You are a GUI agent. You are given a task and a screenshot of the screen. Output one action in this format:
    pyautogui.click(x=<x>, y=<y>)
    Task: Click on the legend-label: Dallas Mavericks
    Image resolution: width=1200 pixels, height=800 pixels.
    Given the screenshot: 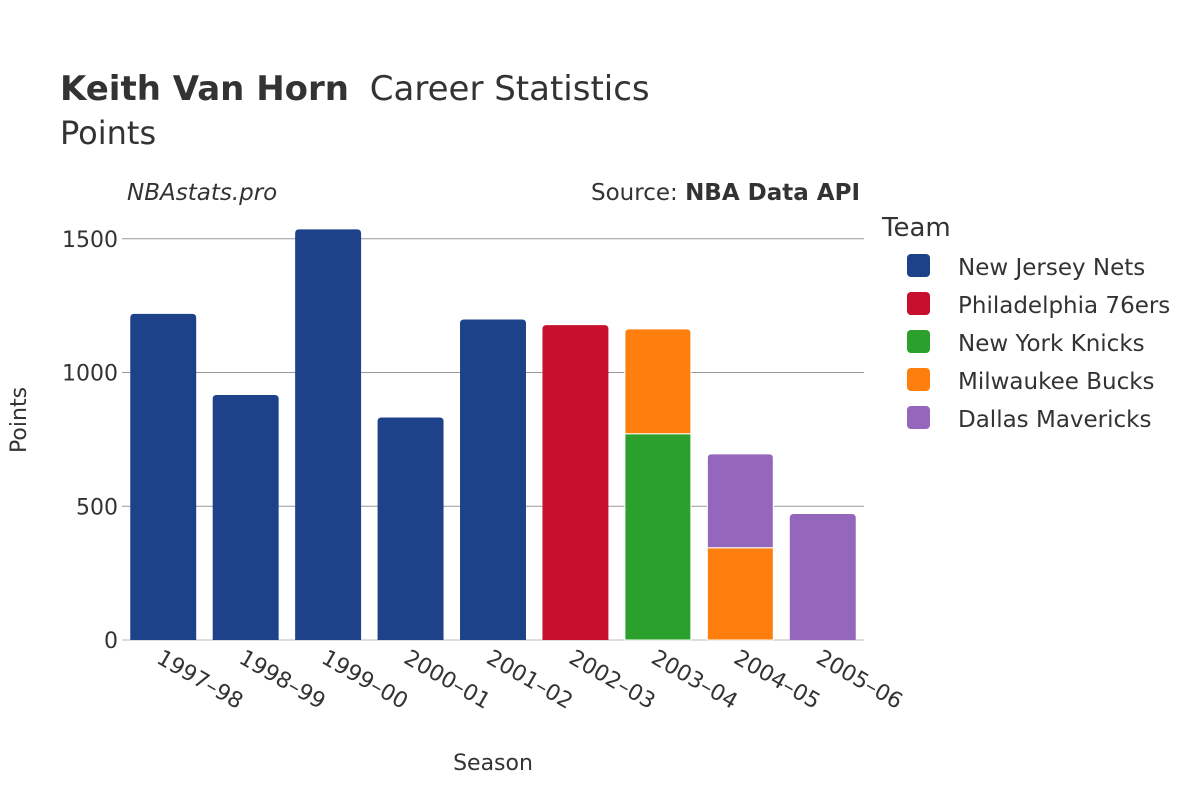 What is the action you would take?
    pyautogui.click(x=1054, y=420)
    